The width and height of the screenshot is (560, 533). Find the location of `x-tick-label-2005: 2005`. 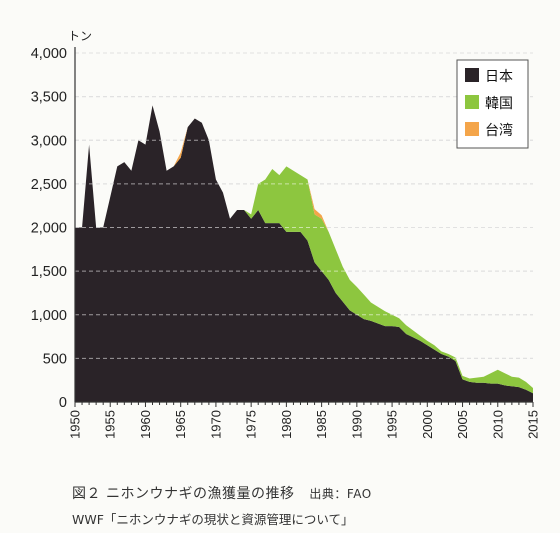

x-tick-label-2005: 2005 is located at coordinates (462, 424).